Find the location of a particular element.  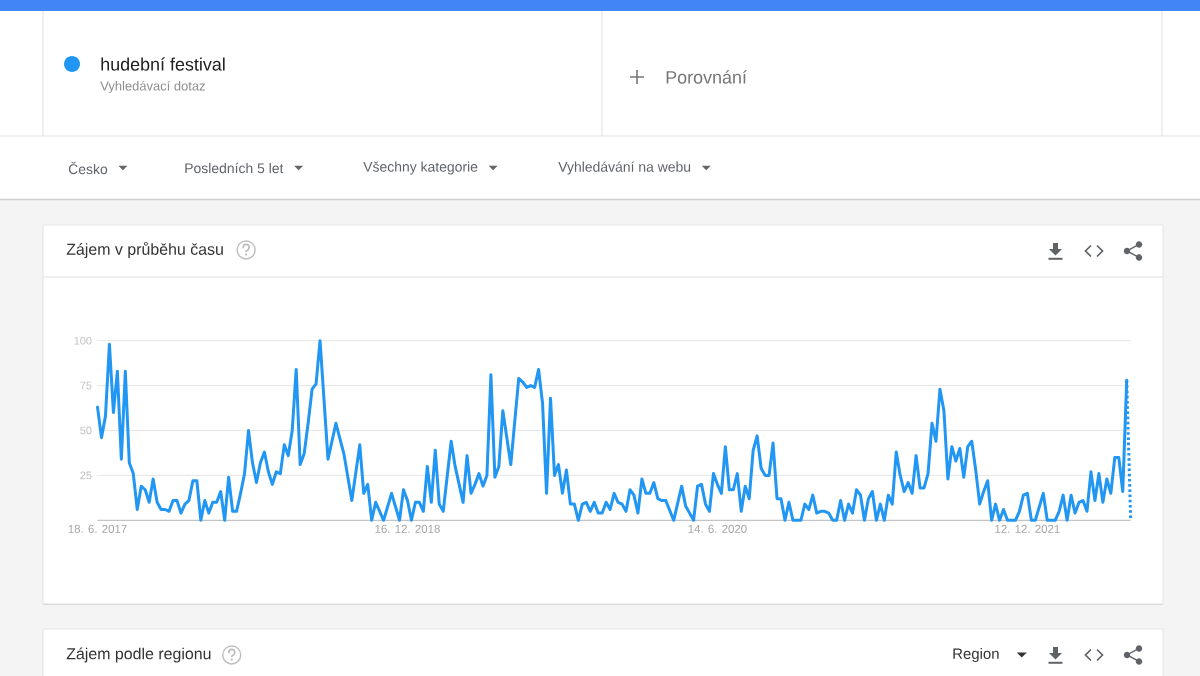

text: Region is located at coordinates (976, 655).